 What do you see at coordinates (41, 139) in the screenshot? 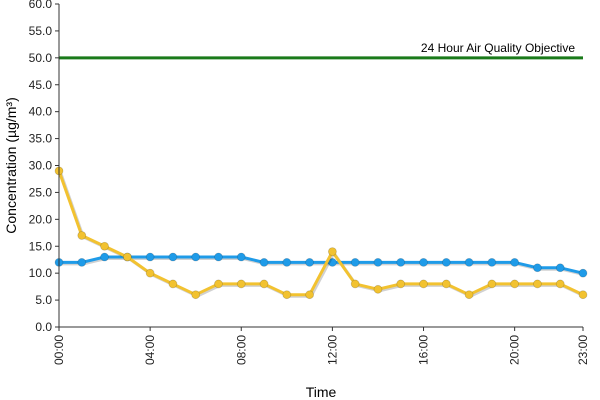
I see `y-tick-label: 35.0` at bounding box center [41, 139].